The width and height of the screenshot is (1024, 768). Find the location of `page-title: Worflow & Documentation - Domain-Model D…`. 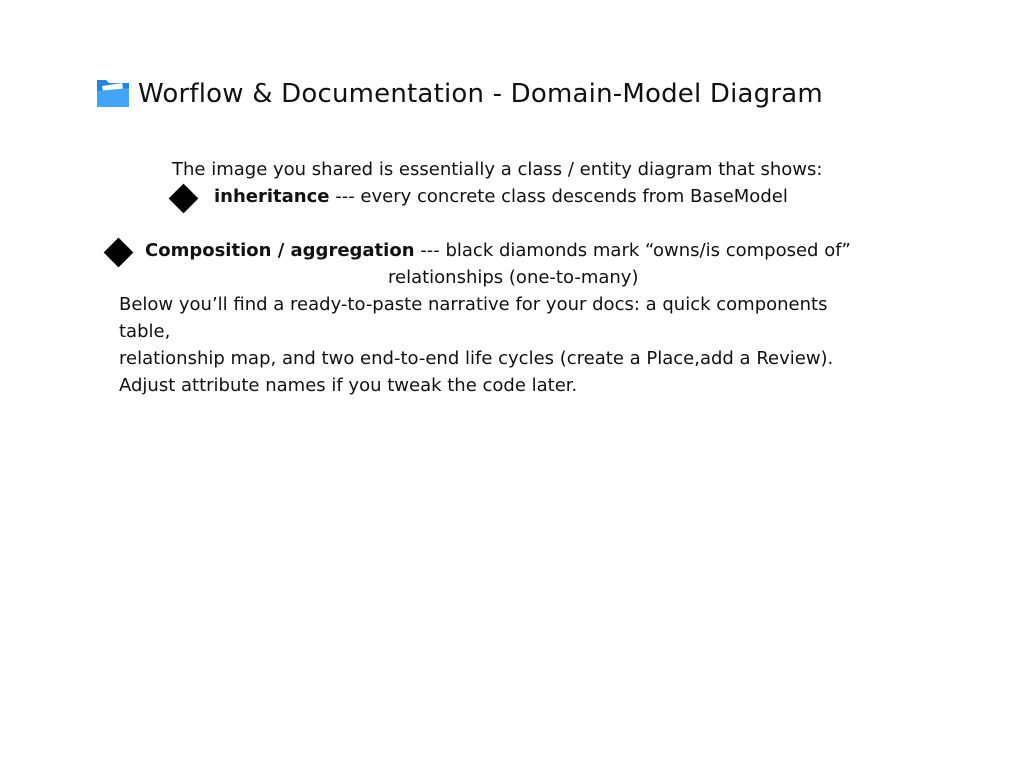

page-title: Worflow & Documentation - Domain-Model D… is located at coordinates (480, 94).